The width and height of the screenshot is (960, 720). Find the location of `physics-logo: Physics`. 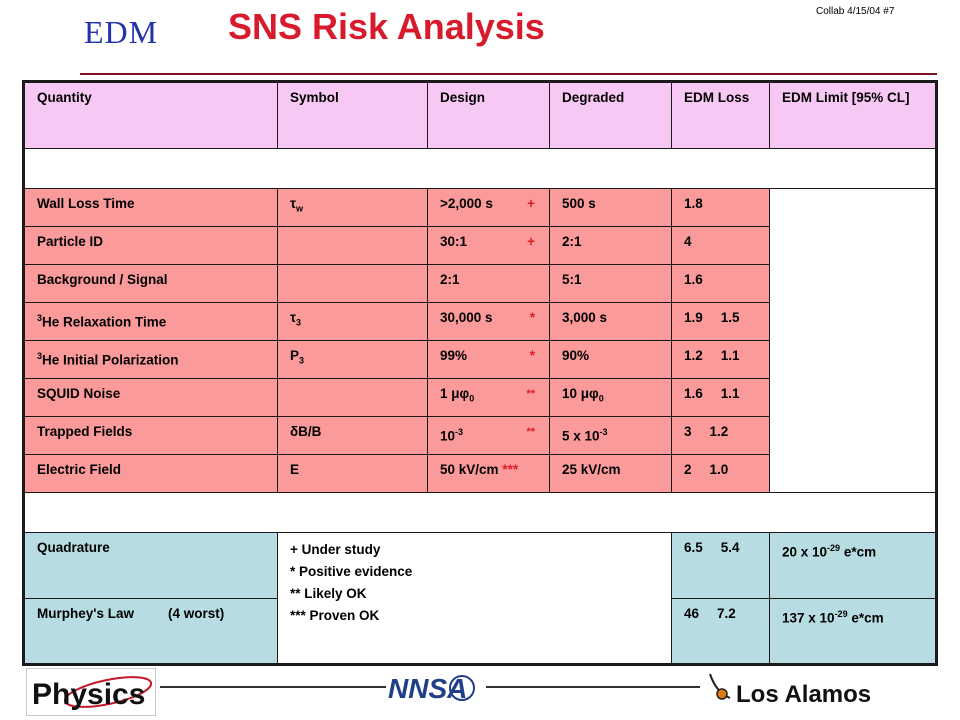

physics-logo: Physics is located at coordinates (91, 692).